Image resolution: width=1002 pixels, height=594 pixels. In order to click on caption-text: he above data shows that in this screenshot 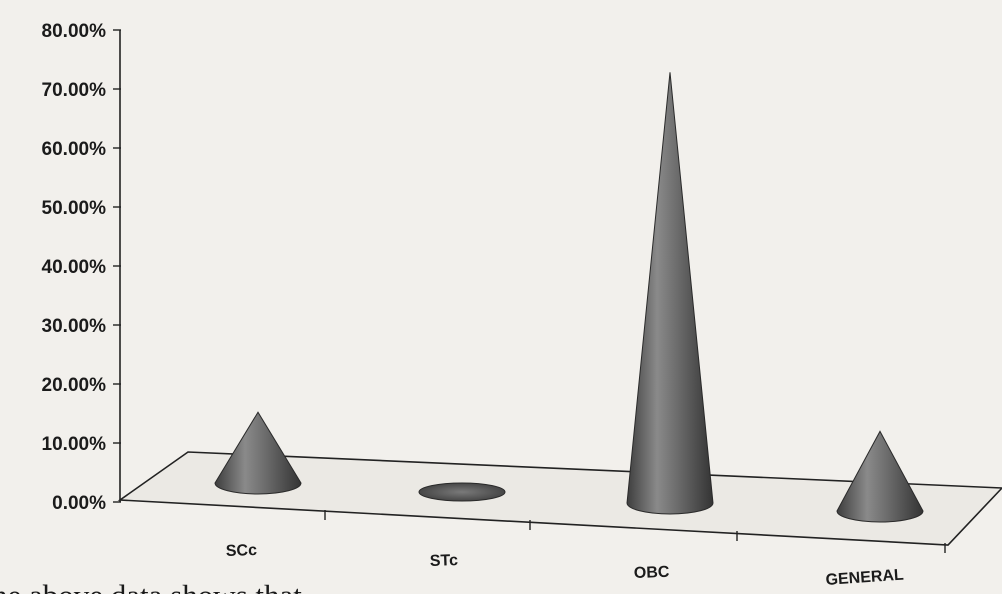, I will do `click(151, 586)`.